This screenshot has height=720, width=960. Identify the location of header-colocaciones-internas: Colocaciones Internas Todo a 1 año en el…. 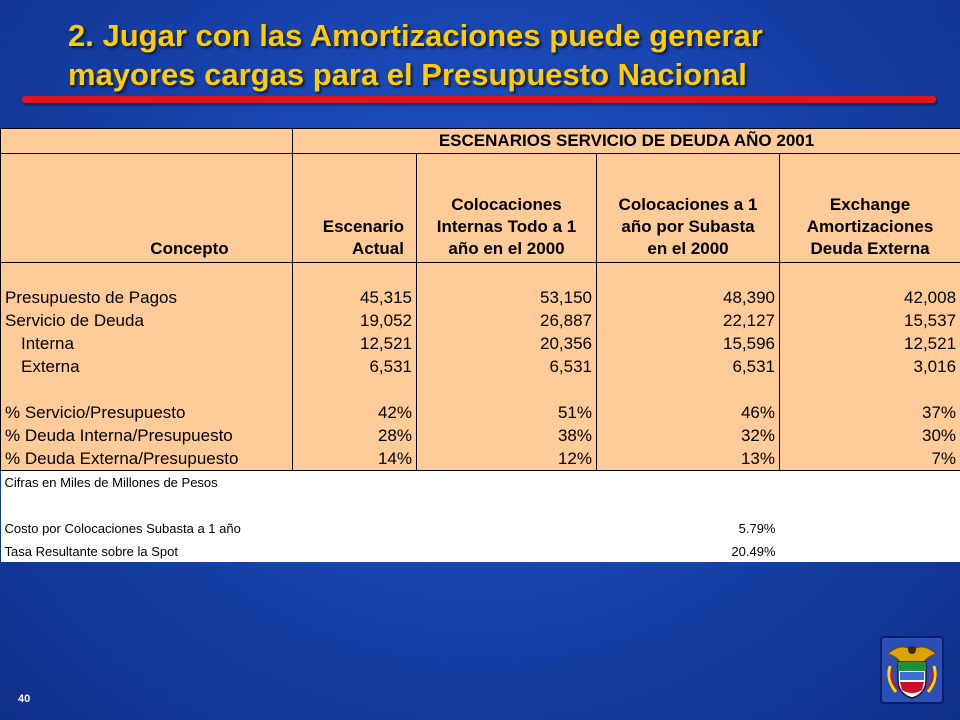
(506, 208).